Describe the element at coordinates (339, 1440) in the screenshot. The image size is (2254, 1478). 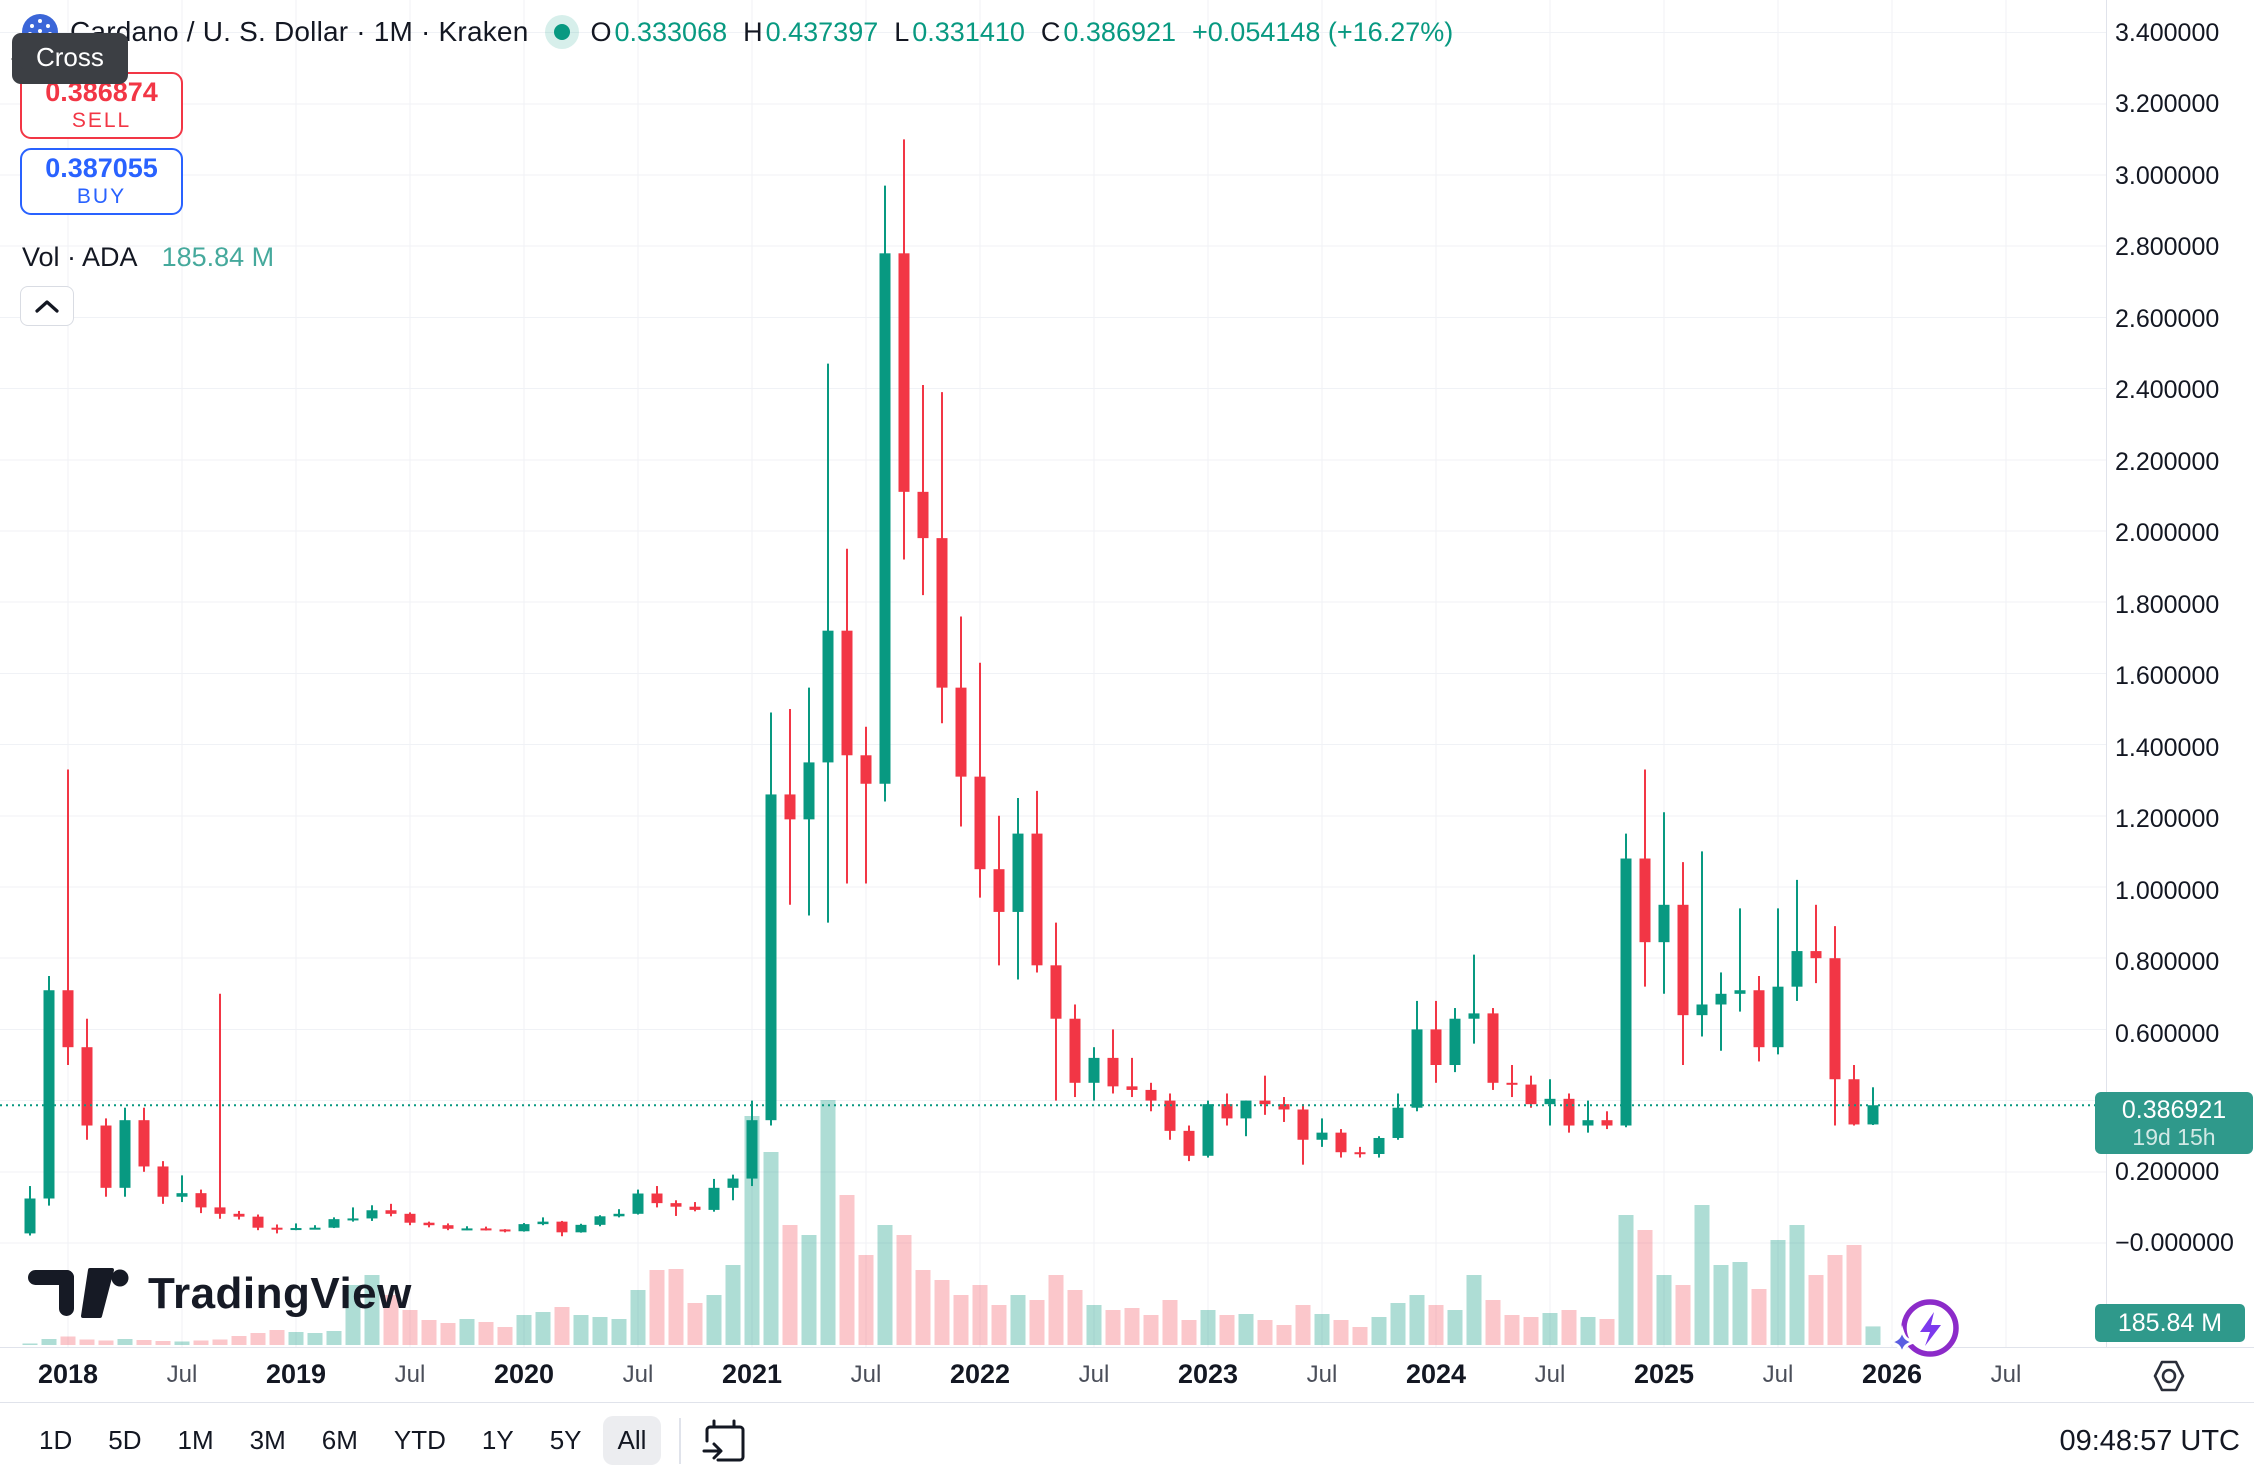
I see `range-button-6m: 6M` at that location.